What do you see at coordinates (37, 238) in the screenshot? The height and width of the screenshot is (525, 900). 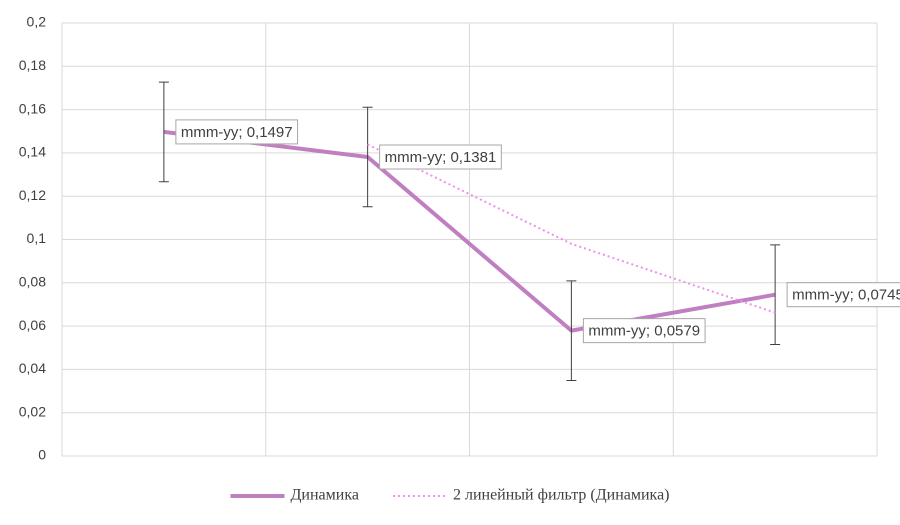 I see `y-tick-label: 0,1` at bounding box center [37, 238].